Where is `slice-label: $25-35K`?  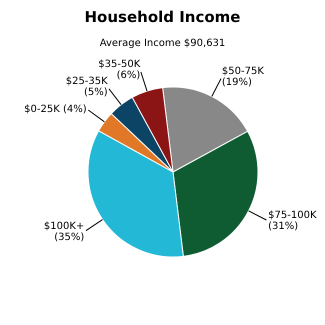
slice-label: $25-35K is located at coordinates (87, 82).